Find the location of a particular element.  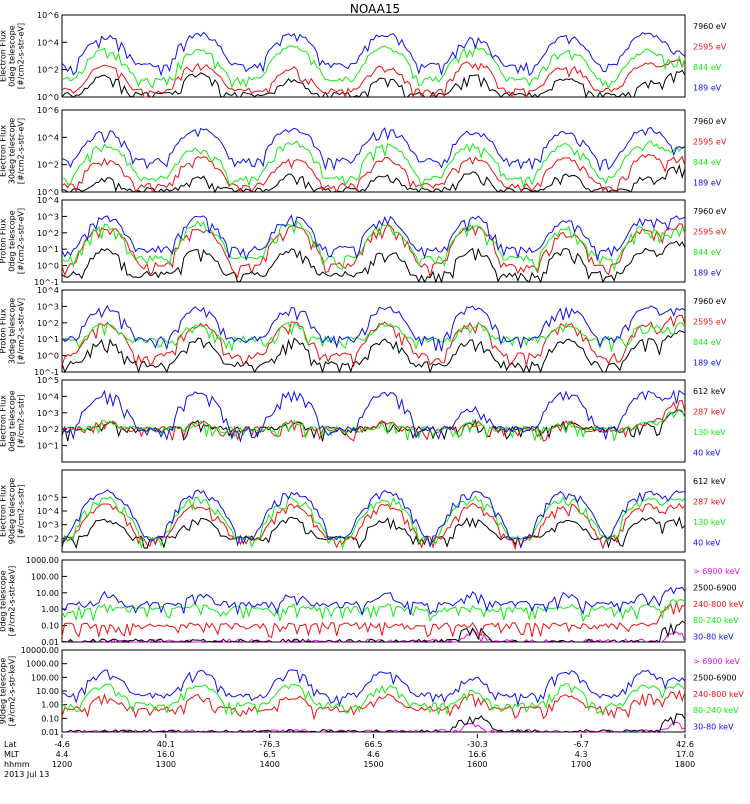

footer-tick-mlt: 17.0 is located at coordinates (685, 754).